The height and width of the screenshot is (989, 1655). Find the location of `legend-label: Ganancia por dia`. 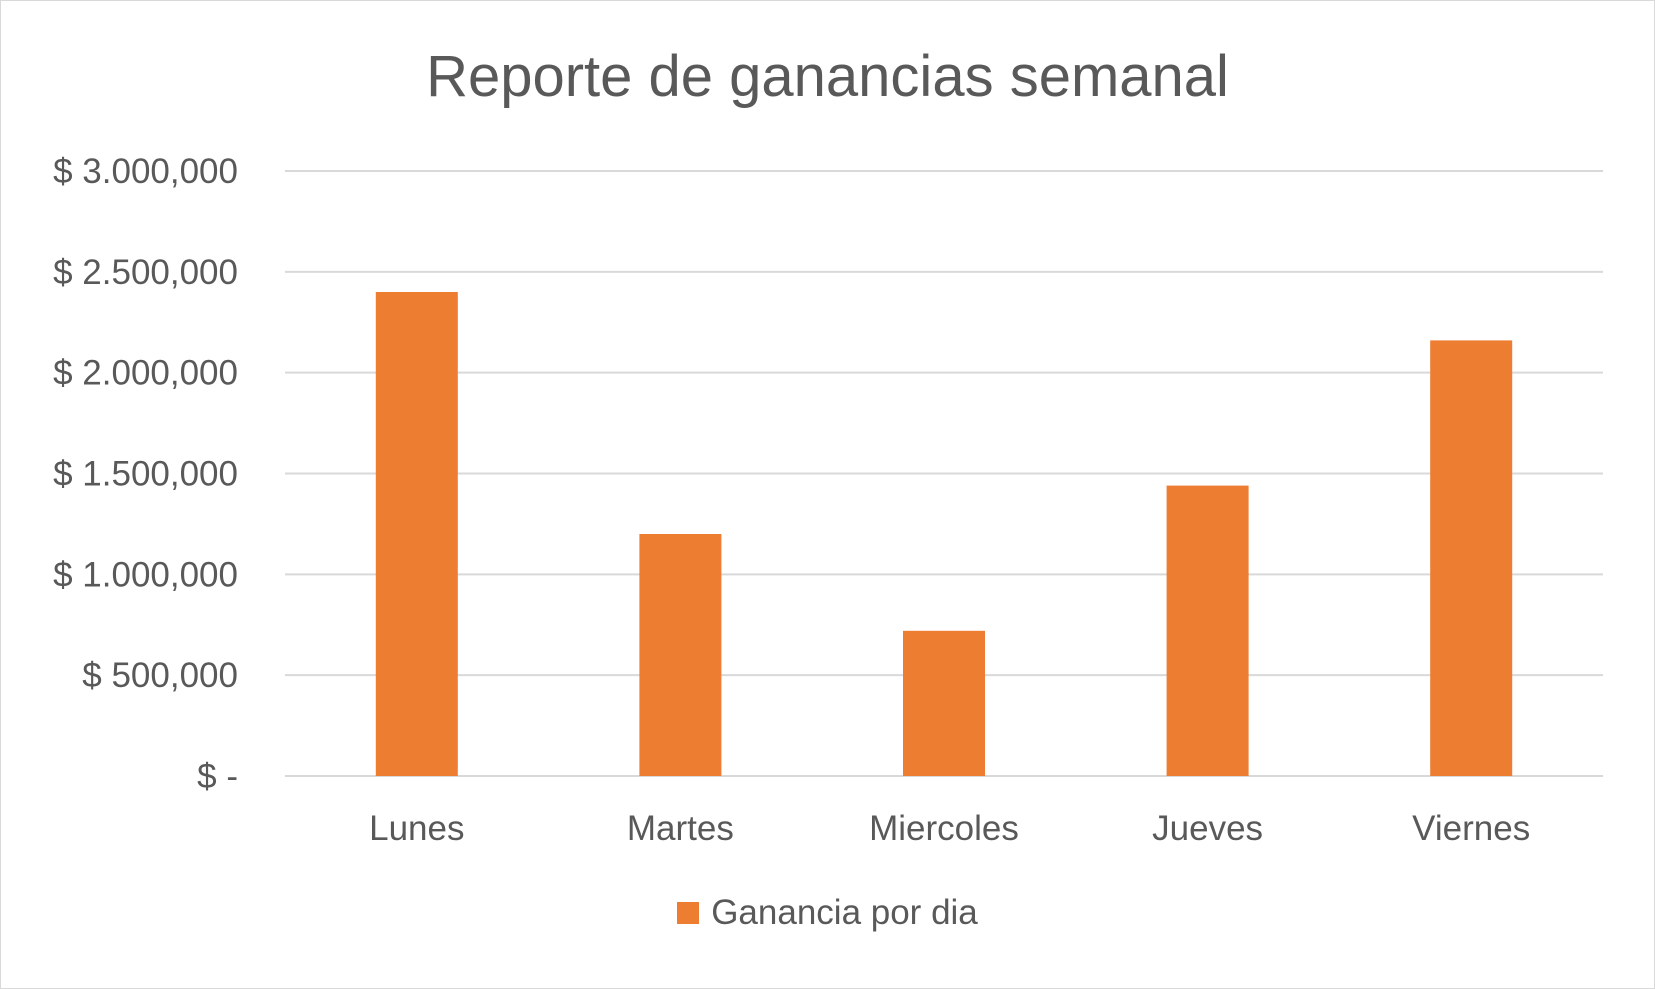

legend-label: Ganancia por dia is located at coordinates (844, 912).